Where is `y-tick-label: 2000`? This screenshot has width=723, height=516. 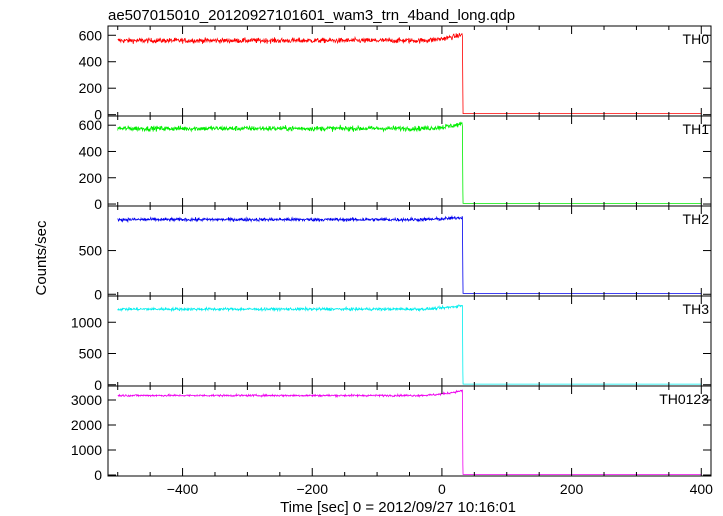 y-tick-label: 2000 is located at coordinates (86, 425).